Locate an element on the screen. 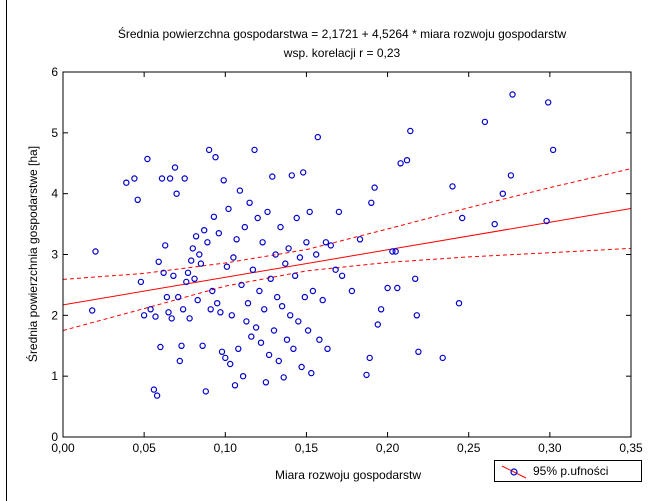 This screenshot has height=501, width=648. x-tick-label: 0,35 is located at coordinates (631, 448).